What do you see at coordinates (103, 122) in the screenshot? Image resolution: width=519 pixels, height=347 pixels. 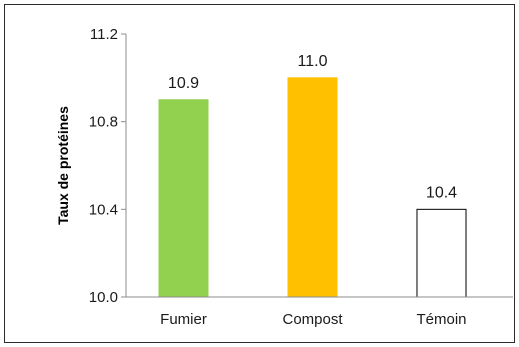 I see `y-tick-label: 10.8` at bounding box center [103, 122].